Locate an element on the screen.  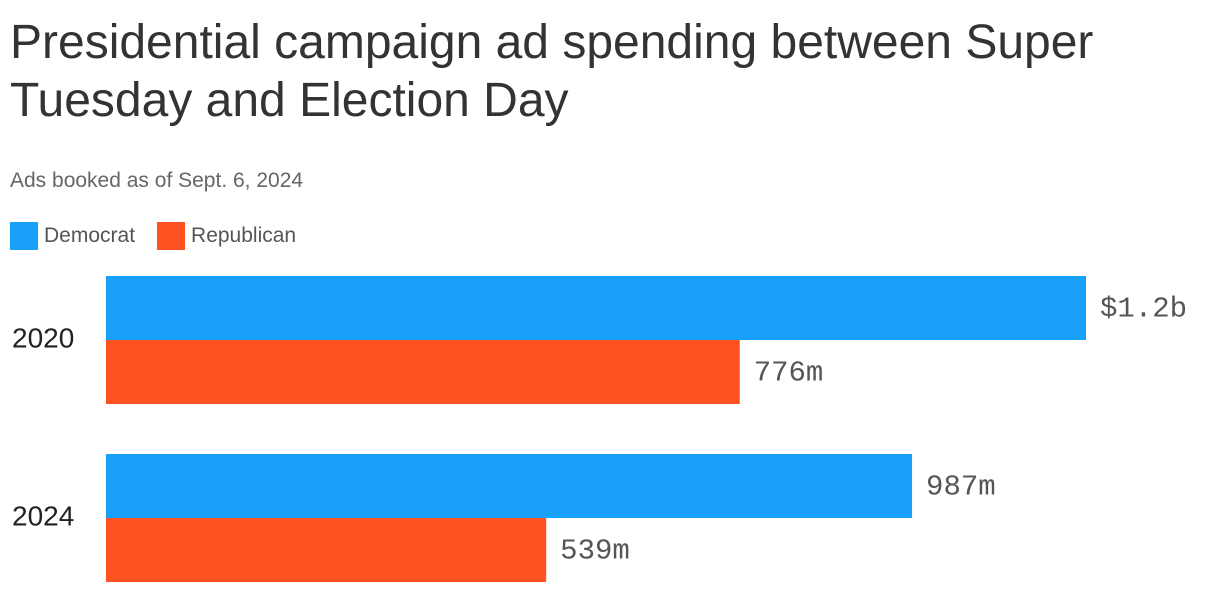
legend-item-republican: Republican is located at coordinates (226, 236).